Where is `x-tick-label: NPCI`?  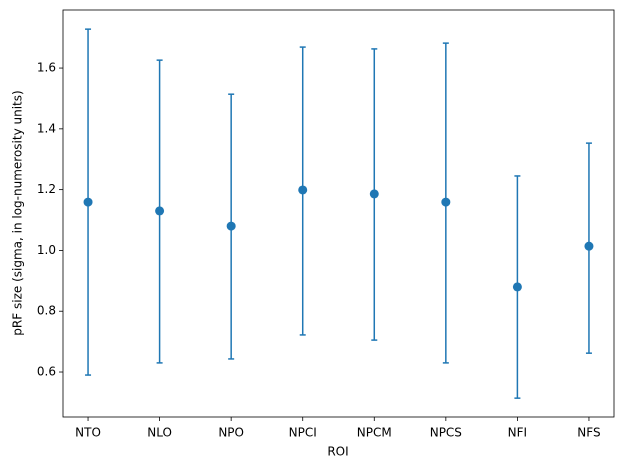
x-tick-label: NPCI is located at coordinates (303, 433).